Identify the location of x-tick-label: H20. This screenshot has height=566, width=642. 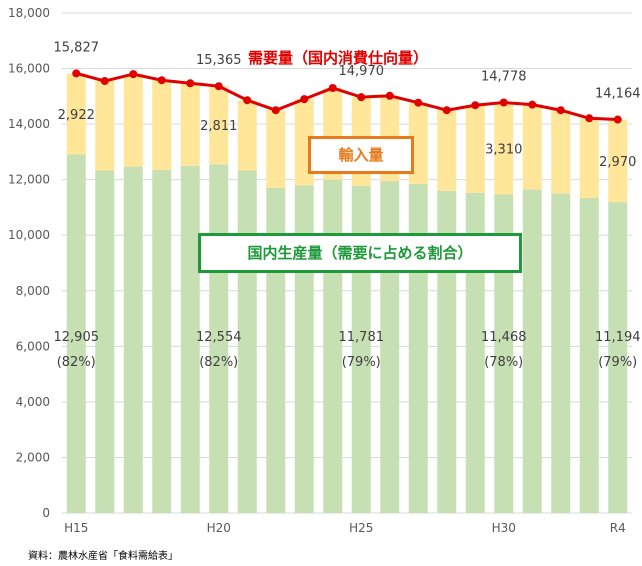
(219, 528).